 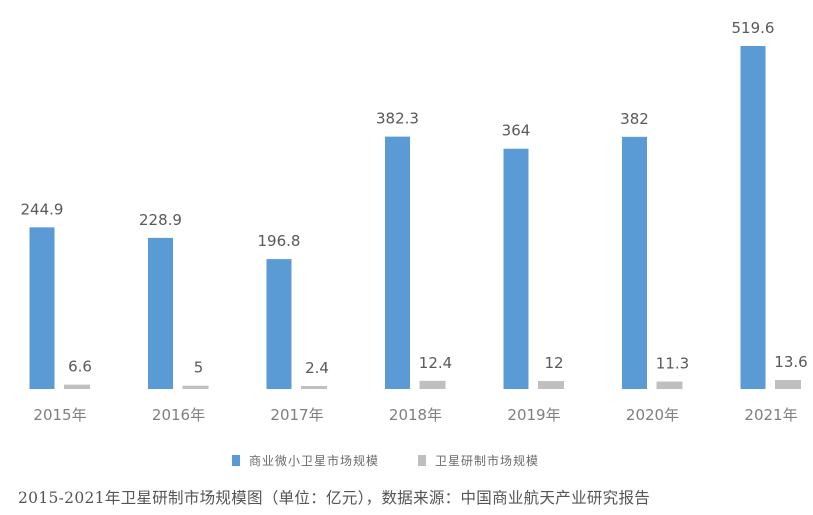 What do you see at coordinates (199, 368) in the screenshot?
I see `value-label-series-2-2: 5` at bounding box center [199, 368].